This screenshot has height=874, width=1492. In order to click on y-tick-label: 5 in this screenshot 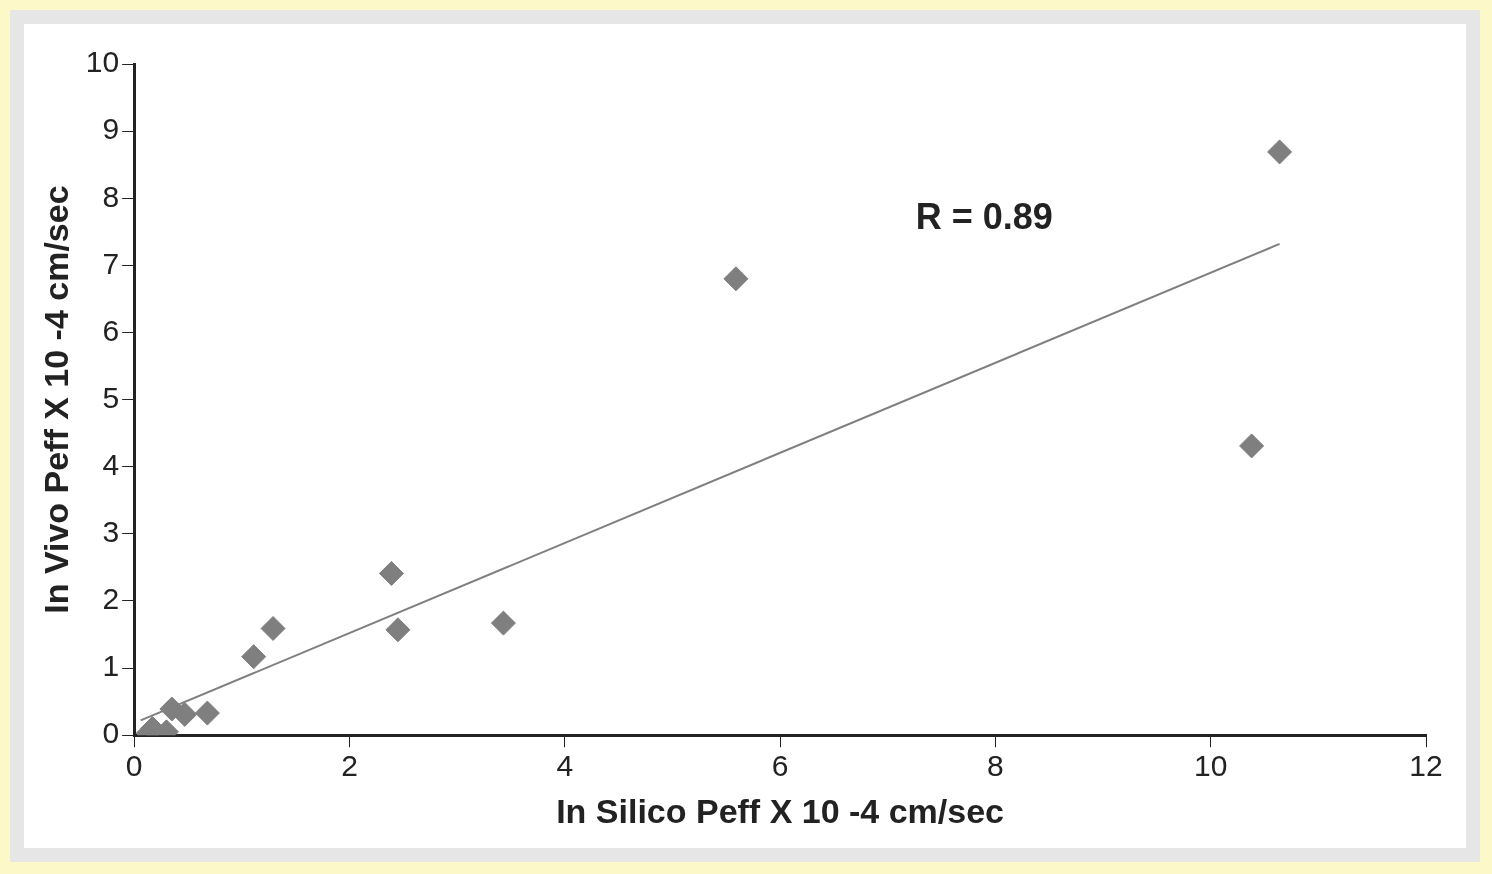, I will do `click(111, 397)`.